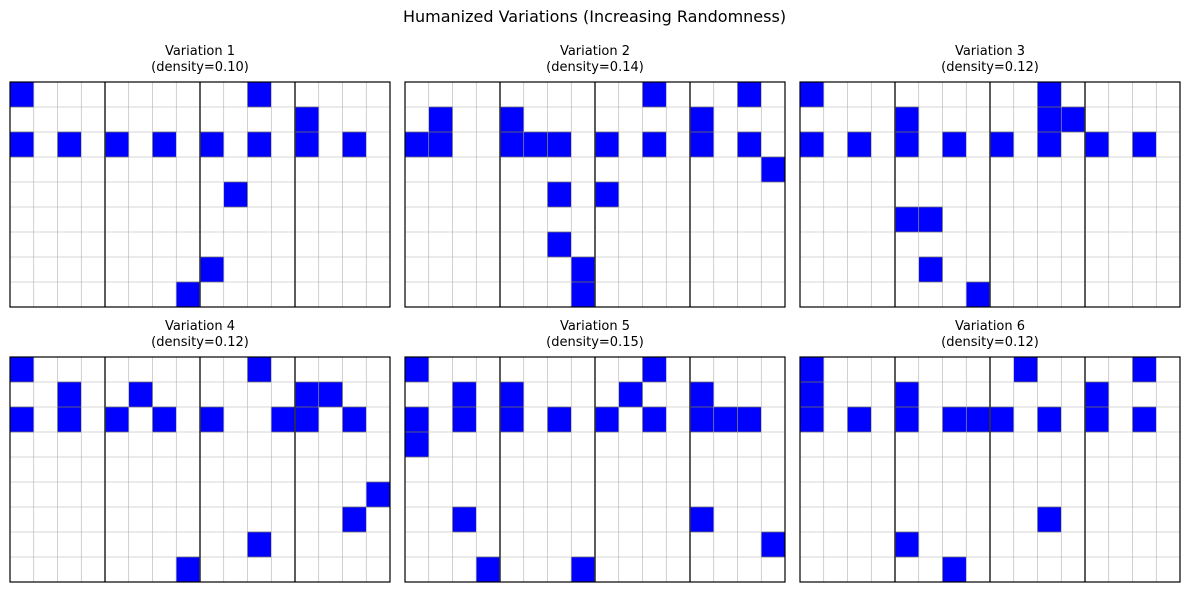 The image size is (1189, 593). Describe the element at coordinates (200, 67) in the screenshot. I see `panel-subtitle: (density=0.10)` at that location.